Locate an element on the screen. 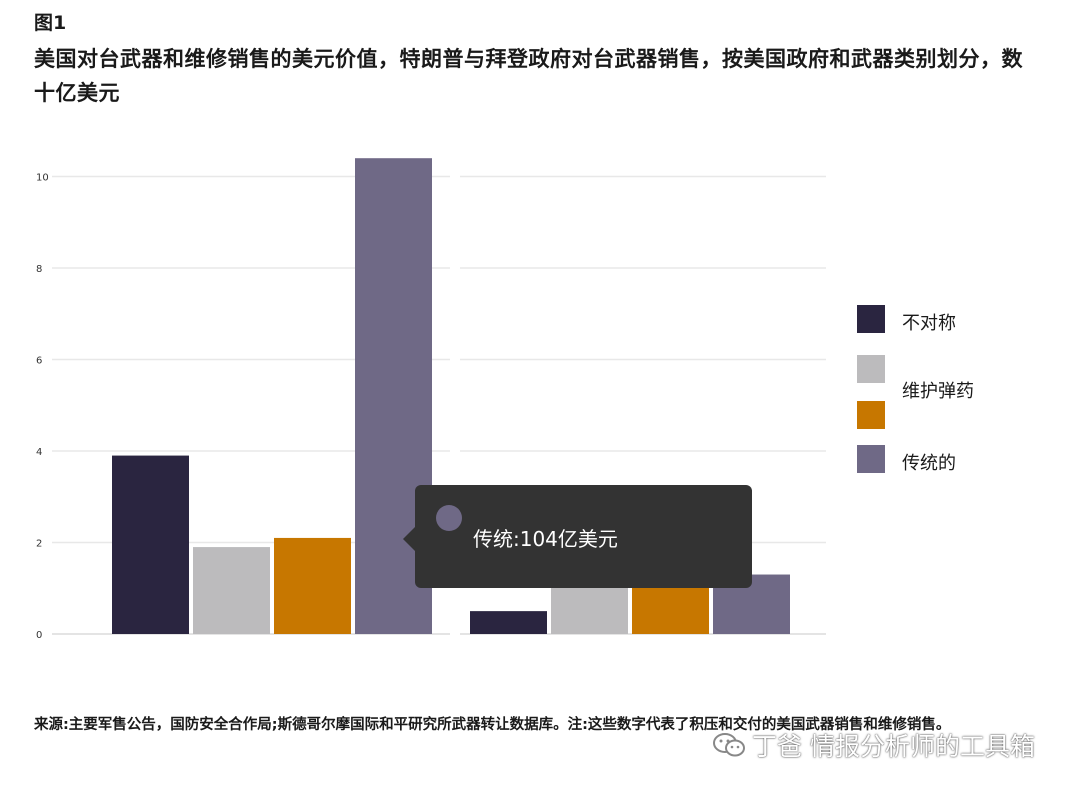  figure-label: 图1 is located at coordinates (50, 23).